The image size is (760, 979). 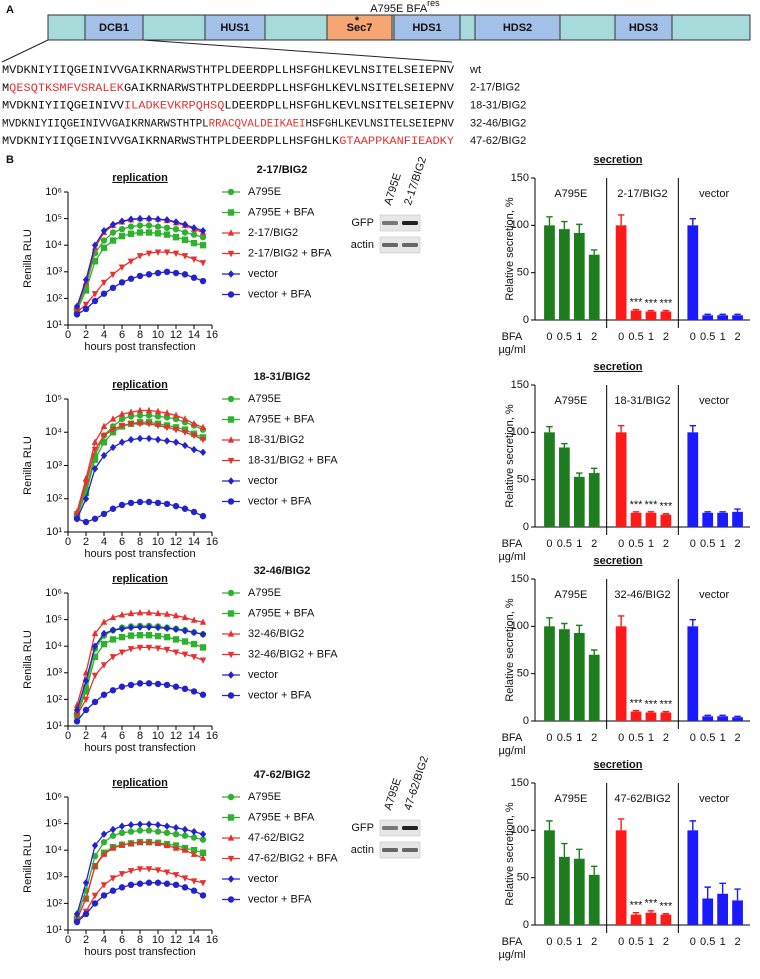 What do you see at coordinates (642, 595) in the screenshot?
I see `group-label: 32-46/BIG2` at bounding box center [642, 595].